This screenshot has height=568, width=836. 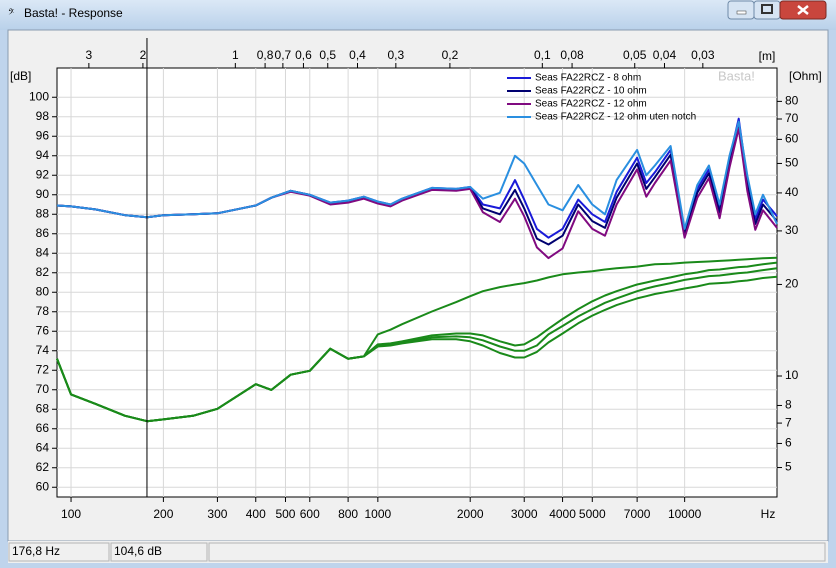 I want to click on minimize-button, so click(x=741, y=10).